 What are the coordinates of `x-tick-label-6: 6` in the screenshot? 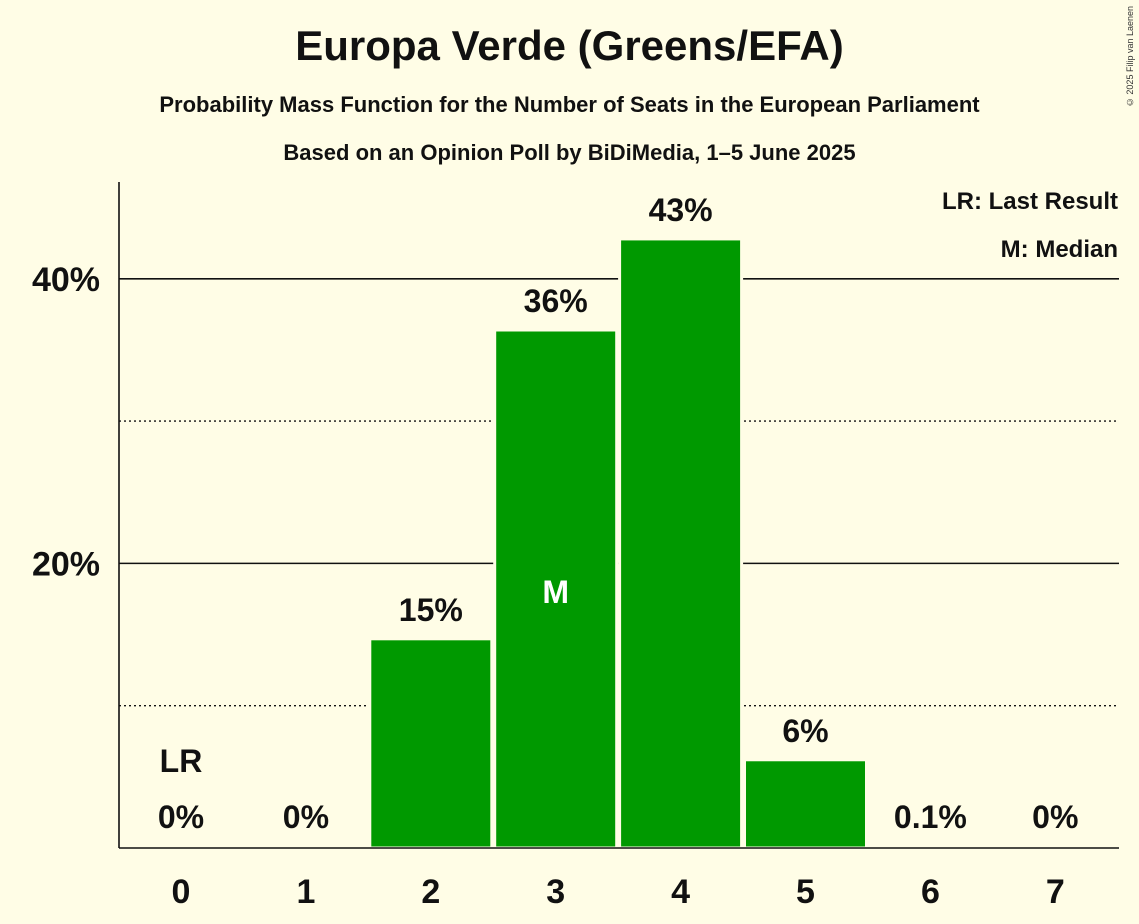 It's located at (930, 892).